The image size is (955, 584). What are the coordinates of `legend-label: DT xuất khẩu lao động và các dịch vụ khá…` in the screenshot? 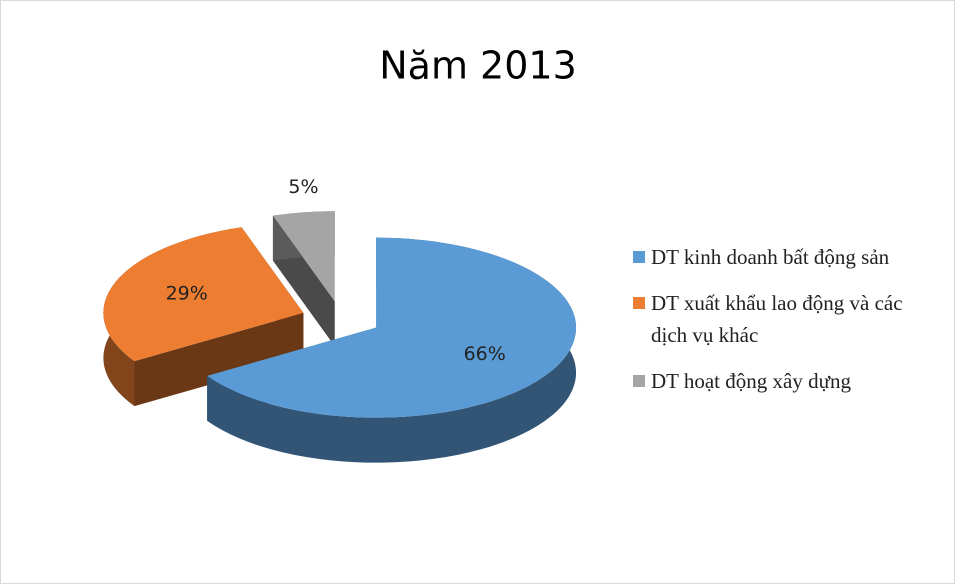 It's located at (777, 319).